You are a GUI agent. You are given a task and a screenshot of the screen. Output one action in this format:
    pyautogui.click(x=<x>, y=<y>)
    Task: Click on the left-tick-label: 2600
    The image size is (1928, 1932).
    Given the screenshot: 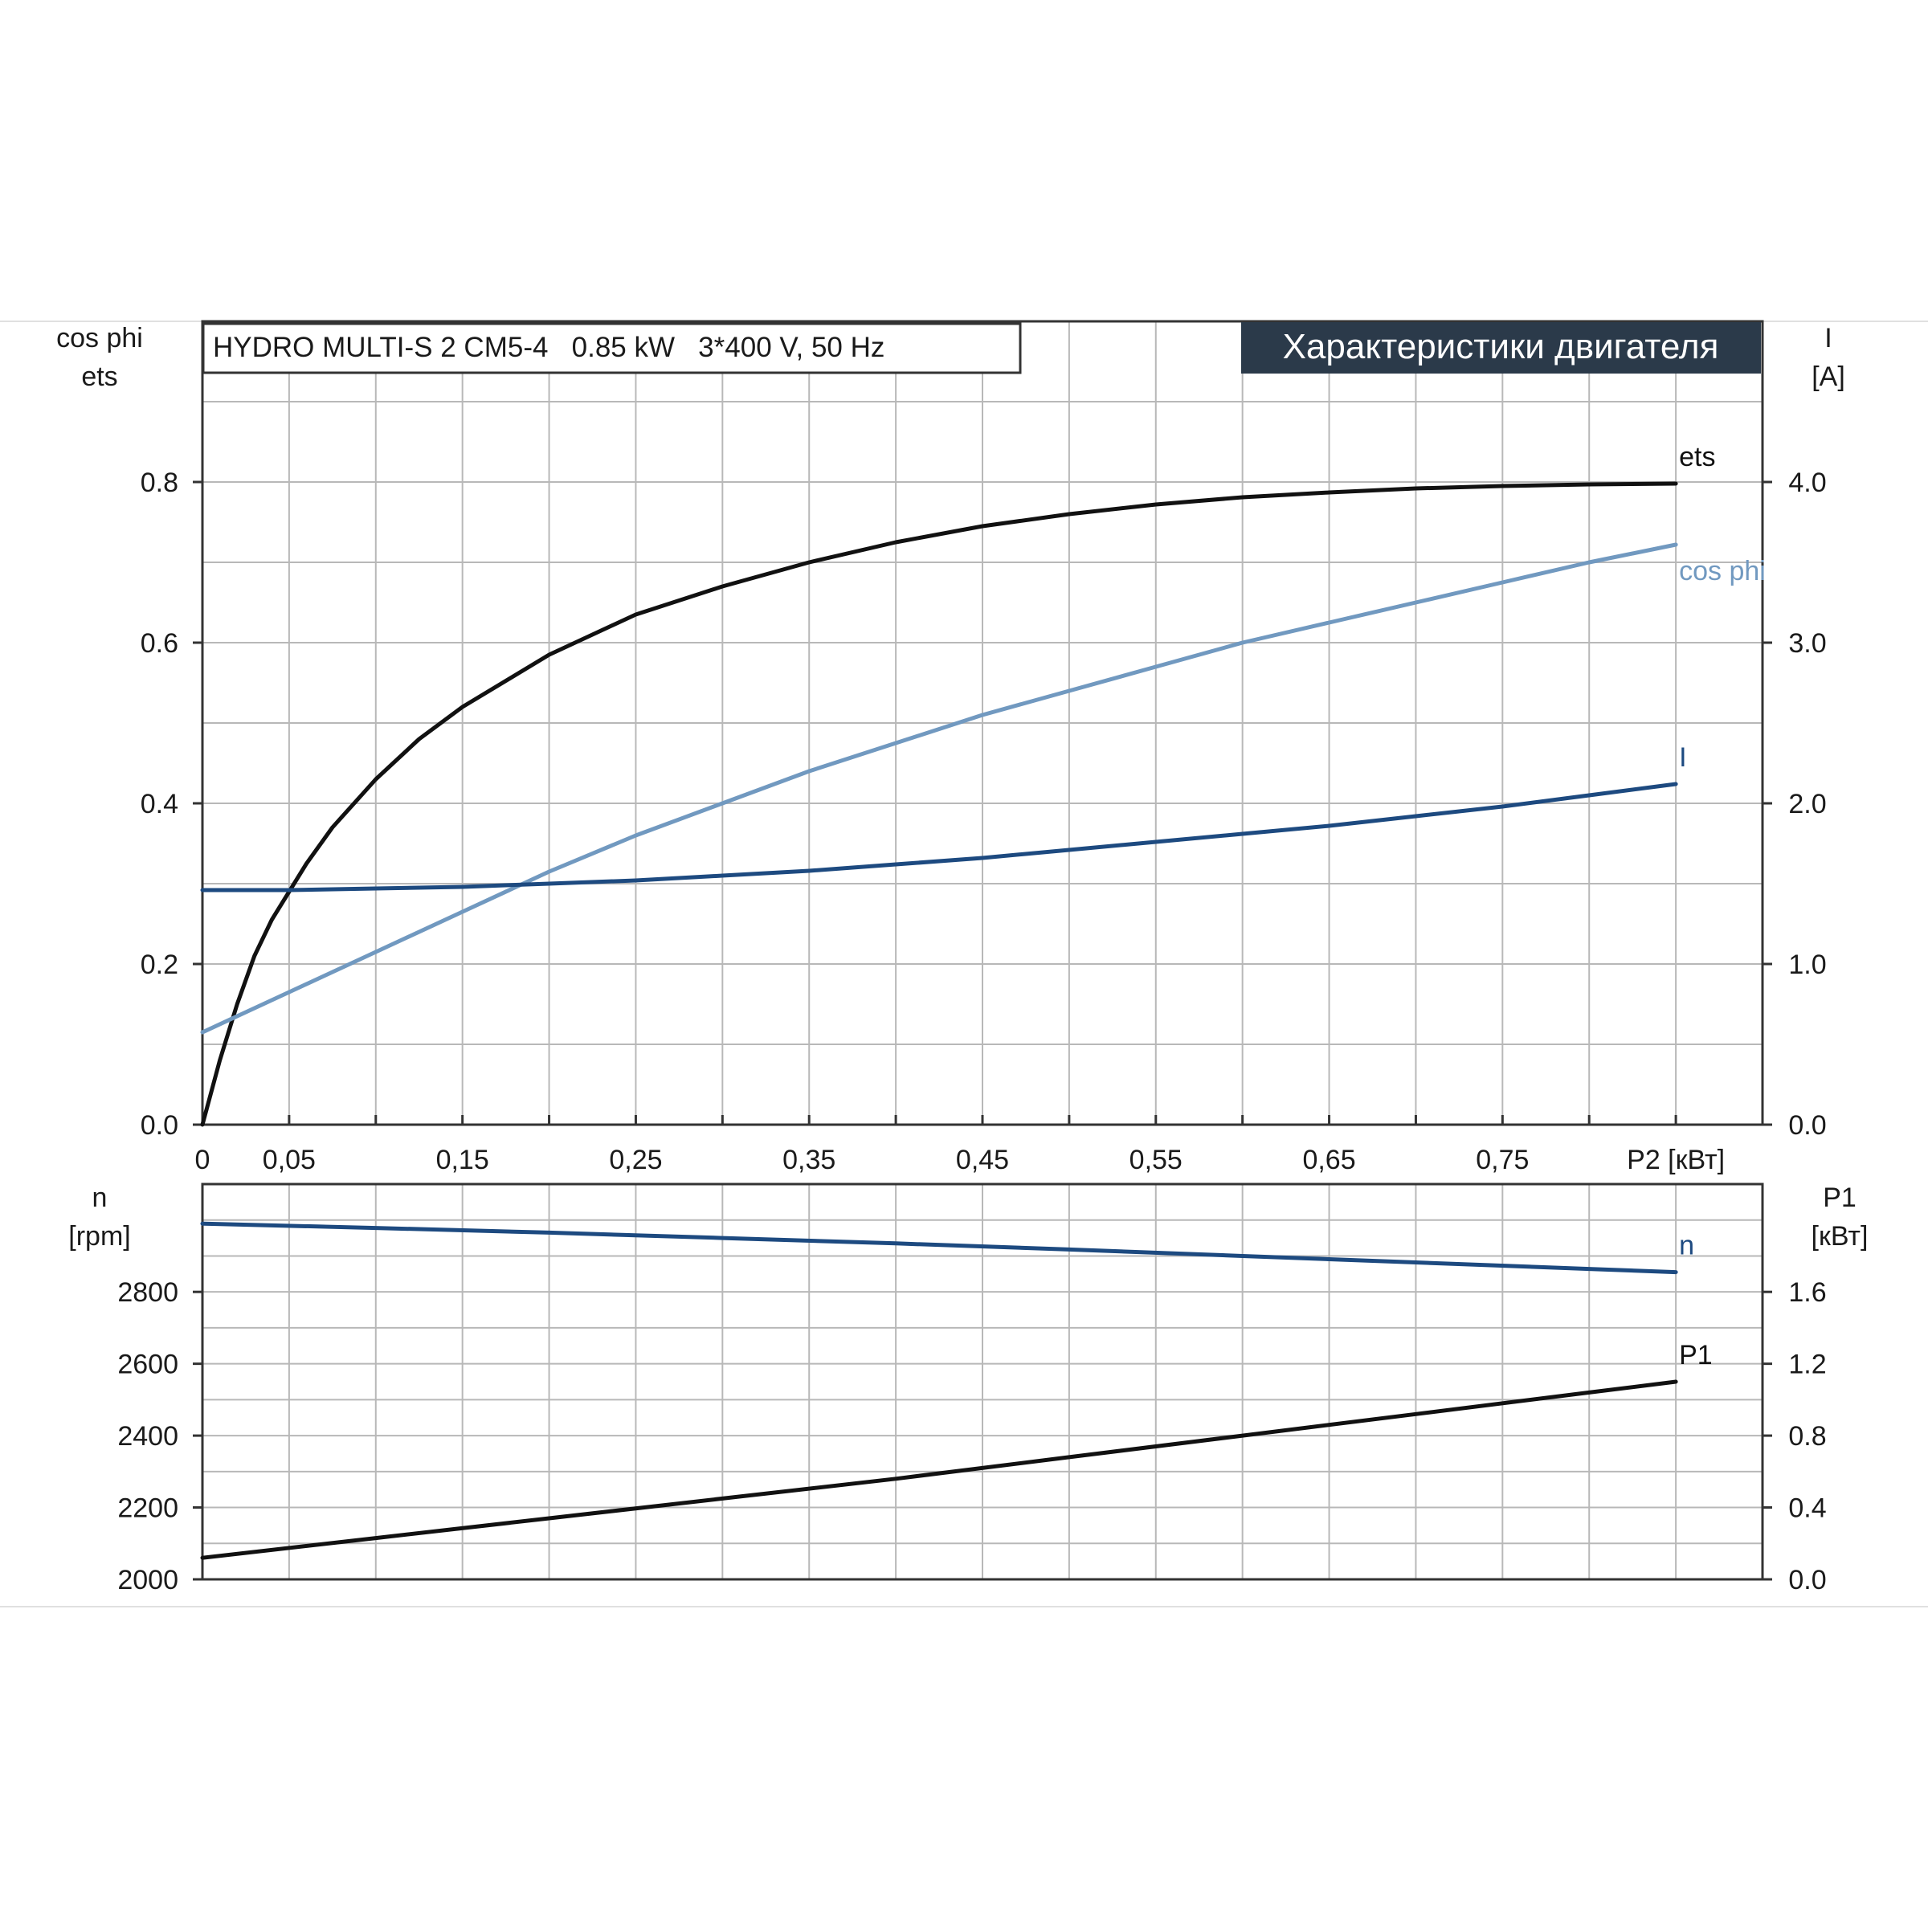 What is the action you would take?
    pyautogui.click(x=147, y=1365)
    